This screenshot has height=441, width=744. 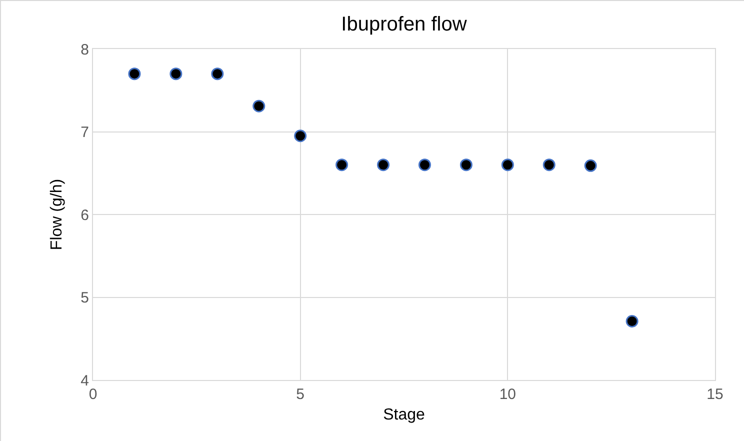 What do you see at coordinates (84, 215) in the screenshot?
I see `y-tick-label: 6` at bounding box center [84, 215].